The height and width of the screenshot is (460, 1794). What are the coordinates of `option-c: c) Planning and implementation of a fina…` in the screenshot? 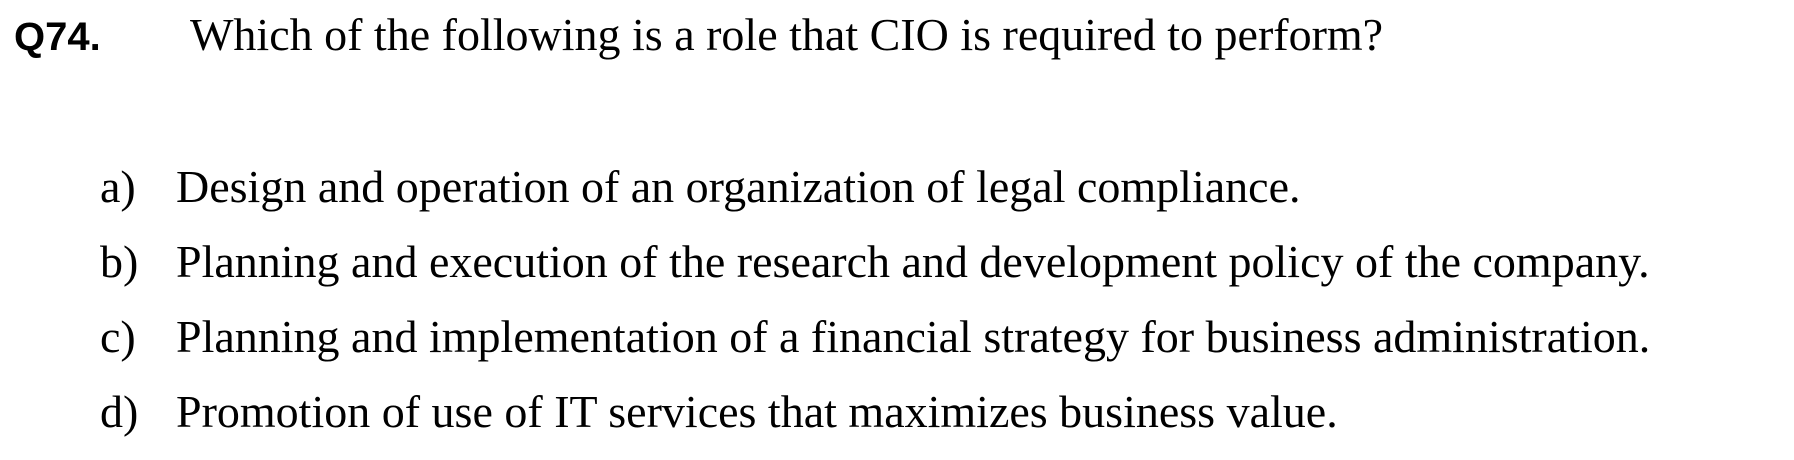 It's located at (875, 347).